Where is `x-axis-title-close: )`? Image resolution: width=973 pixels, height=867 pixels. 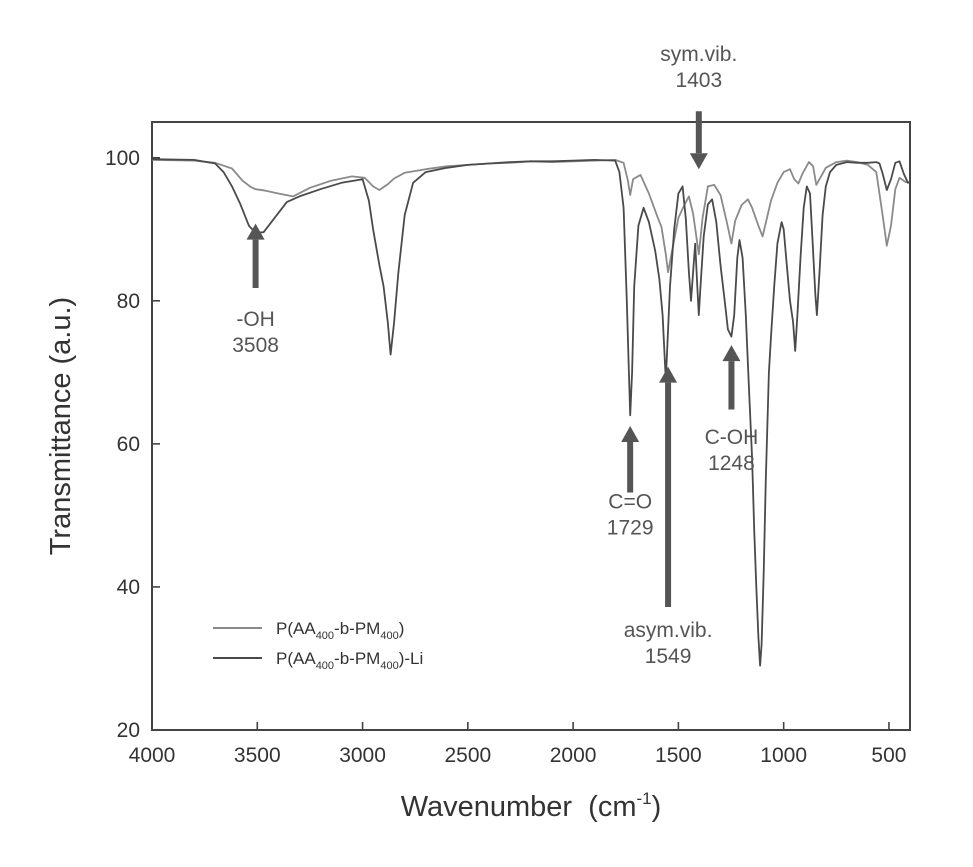 x-axis-title-close: ) is located at coordinates (657, 807).